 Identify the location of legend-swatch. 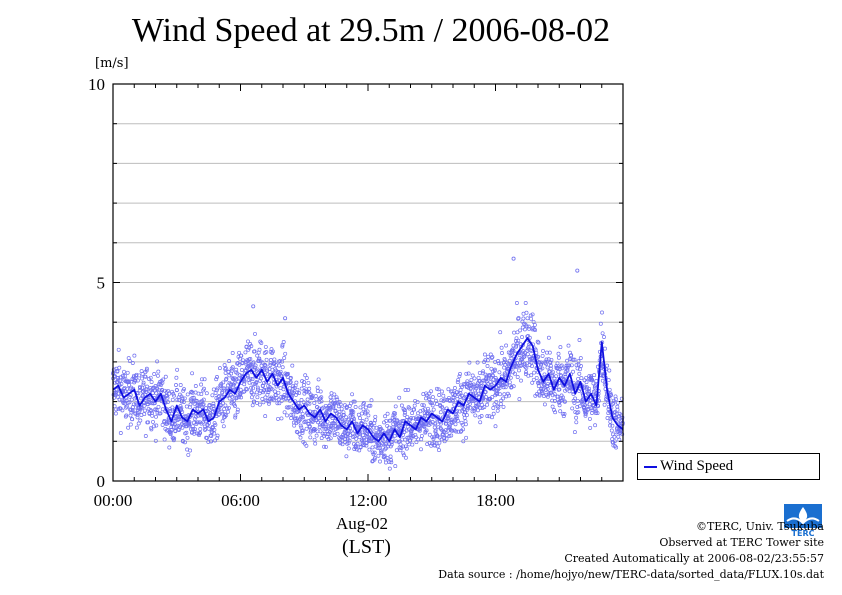
(650, 467).